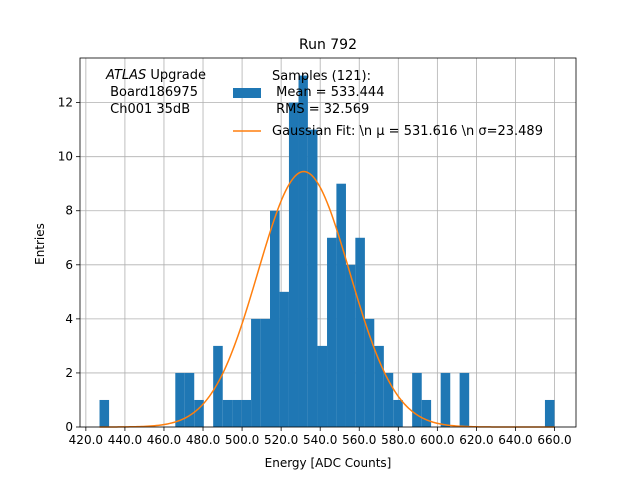 Image resolution: width=640 pixels, height=480 pixels. Describe the element at coordinates (125, 440) in the screenshot. I see `x-tick-label: 440.0` at that location.